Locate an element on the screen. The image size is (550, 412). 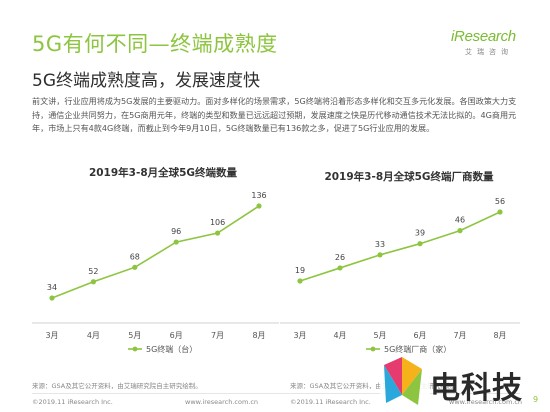
watermark: 电科技 is located at coordinates (464, 383).